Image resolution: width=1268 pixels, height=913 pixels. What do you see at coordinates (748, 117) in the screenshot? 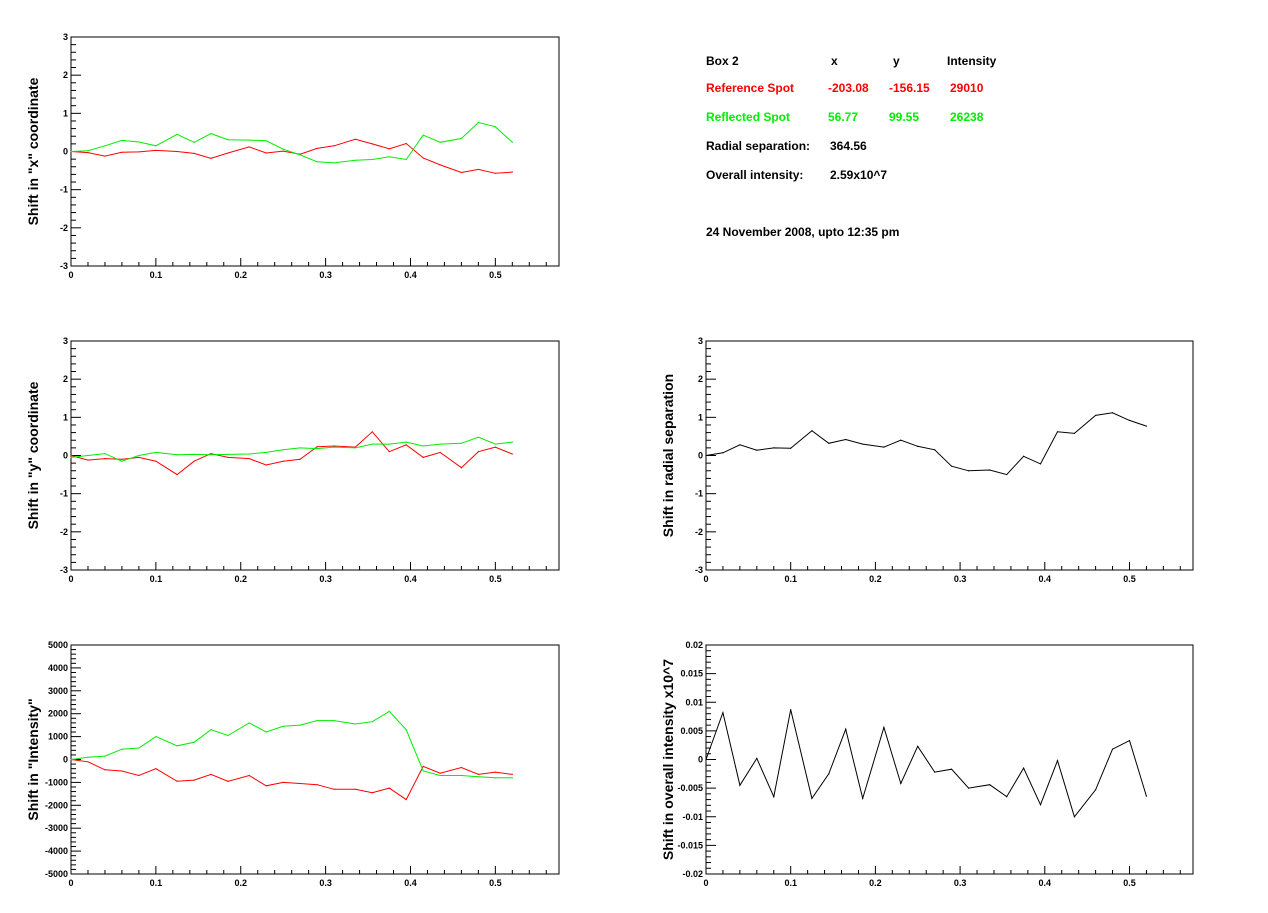
I see `reflected-spot-label: Reflected Spot` at bounding box center [748, 117].